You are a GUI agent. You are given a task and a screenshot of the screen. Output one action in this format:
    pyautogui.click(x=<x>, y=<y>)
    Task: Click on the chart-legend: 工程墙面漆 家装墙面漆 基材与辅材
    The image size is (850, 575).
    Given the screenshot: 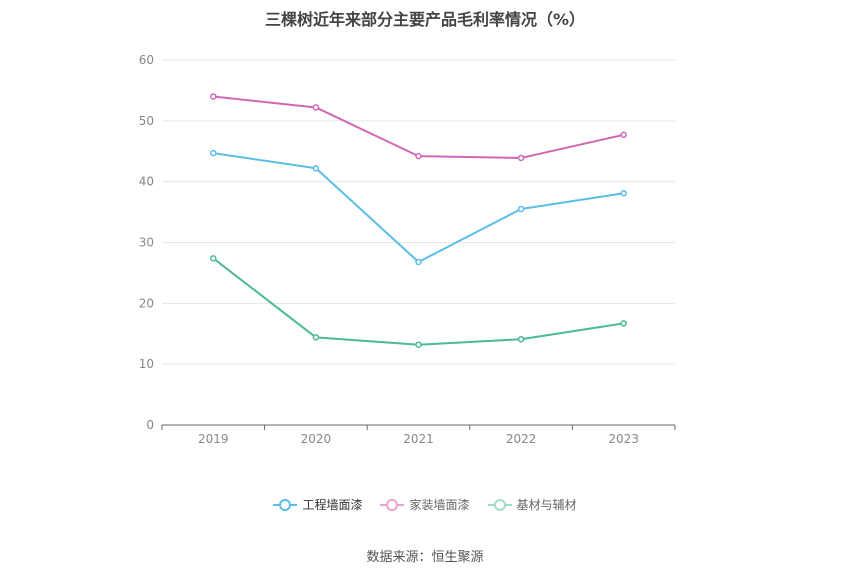 What is the action you would take?
    pyautogui.click(x=425, y=504)
    